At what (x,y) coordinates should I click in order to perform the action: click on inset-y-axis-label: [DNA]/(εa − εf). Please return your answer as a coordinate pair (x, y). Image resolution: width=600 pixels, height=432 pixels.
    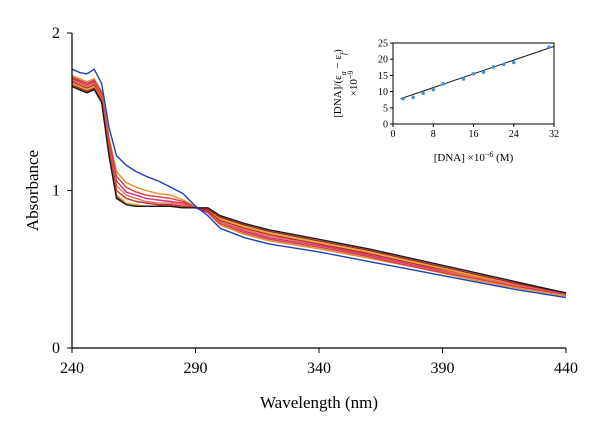
    Looking at the image, I should click on (340, 83).